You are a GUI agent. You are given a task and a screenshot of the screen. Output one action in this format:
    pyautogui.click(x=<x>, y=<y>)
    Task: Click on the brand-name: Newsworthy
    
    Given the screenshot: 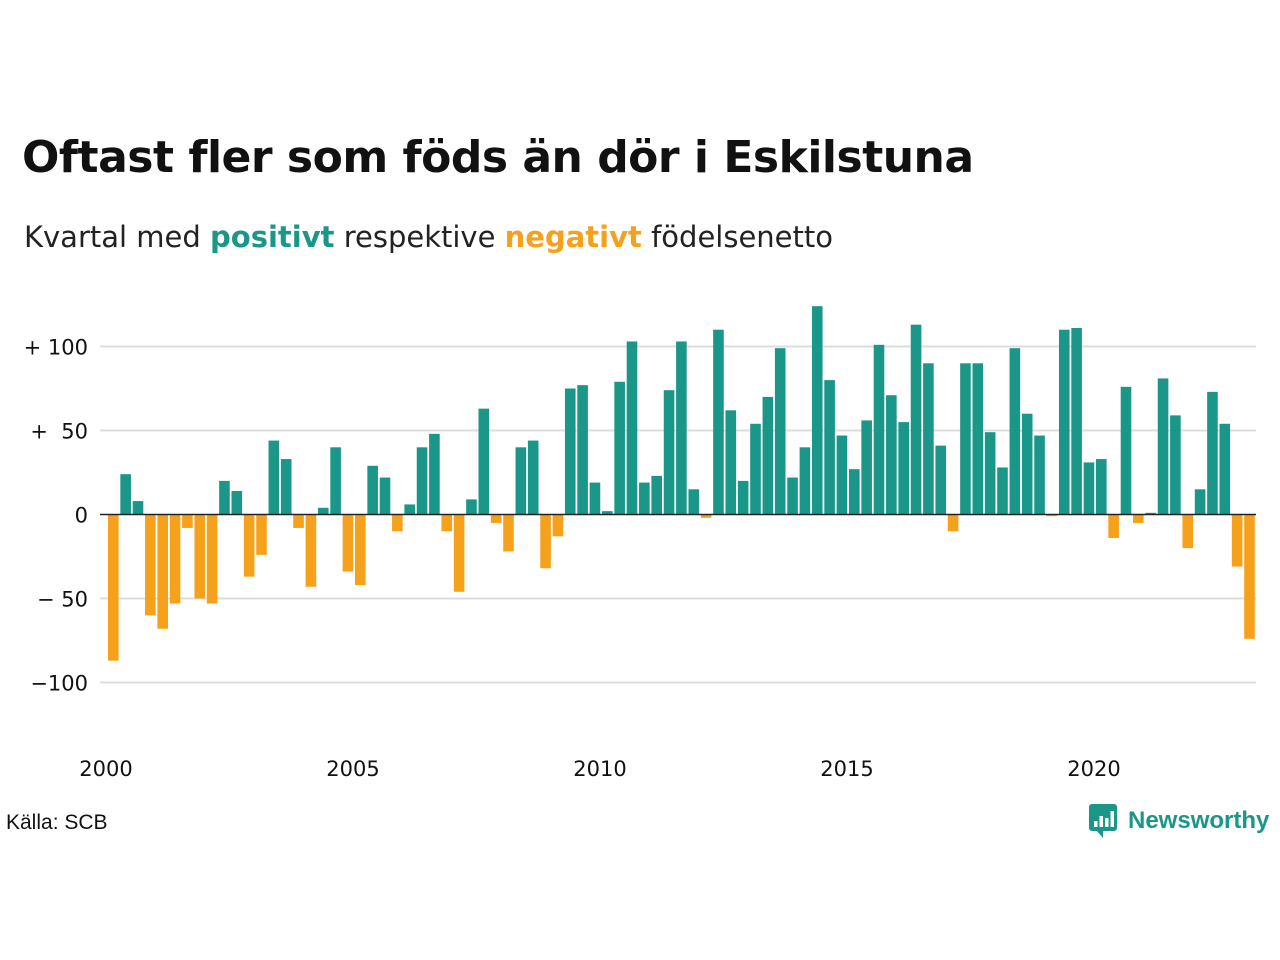 What is the action you would take?
    pyautogui.click(x=1199, y=820)
    